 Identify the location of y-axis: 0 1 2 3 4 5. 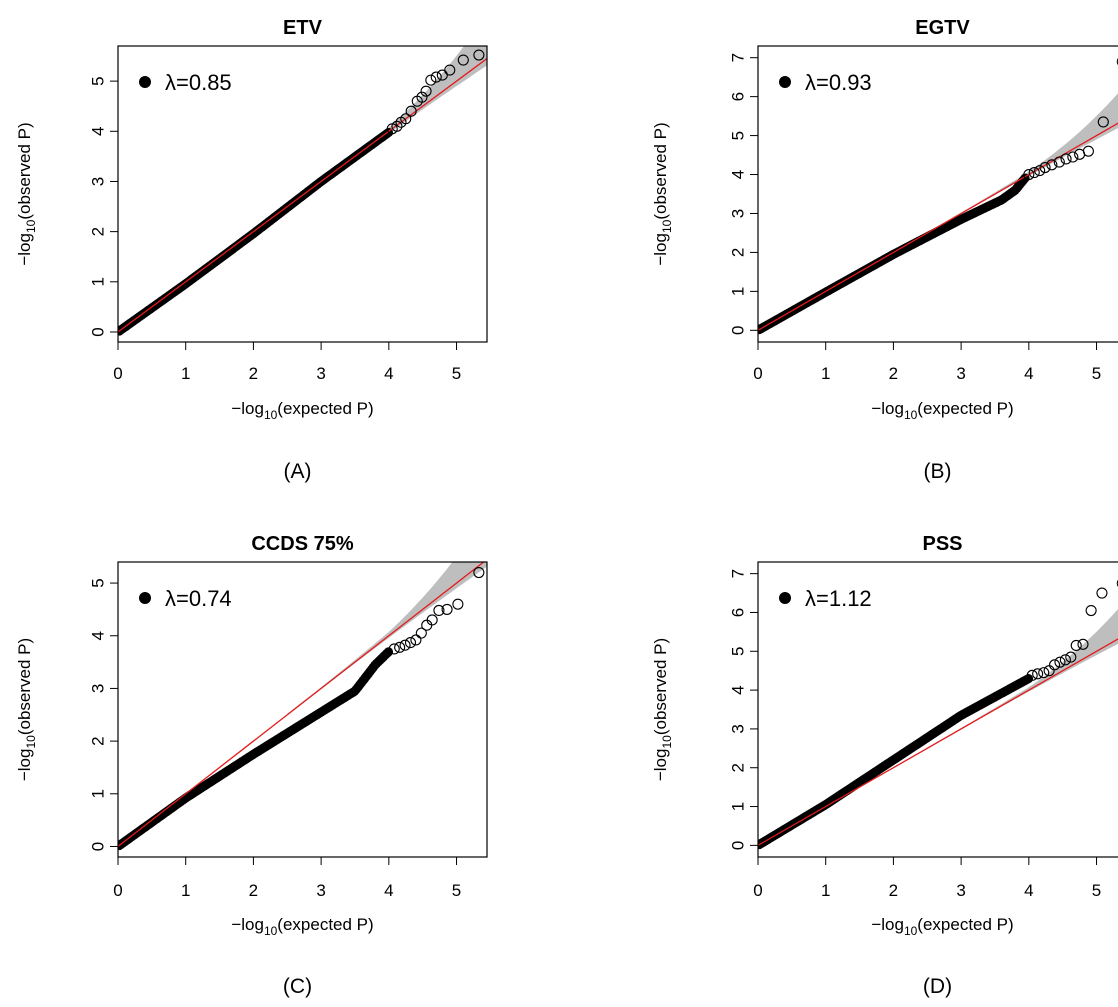
(103, 206).